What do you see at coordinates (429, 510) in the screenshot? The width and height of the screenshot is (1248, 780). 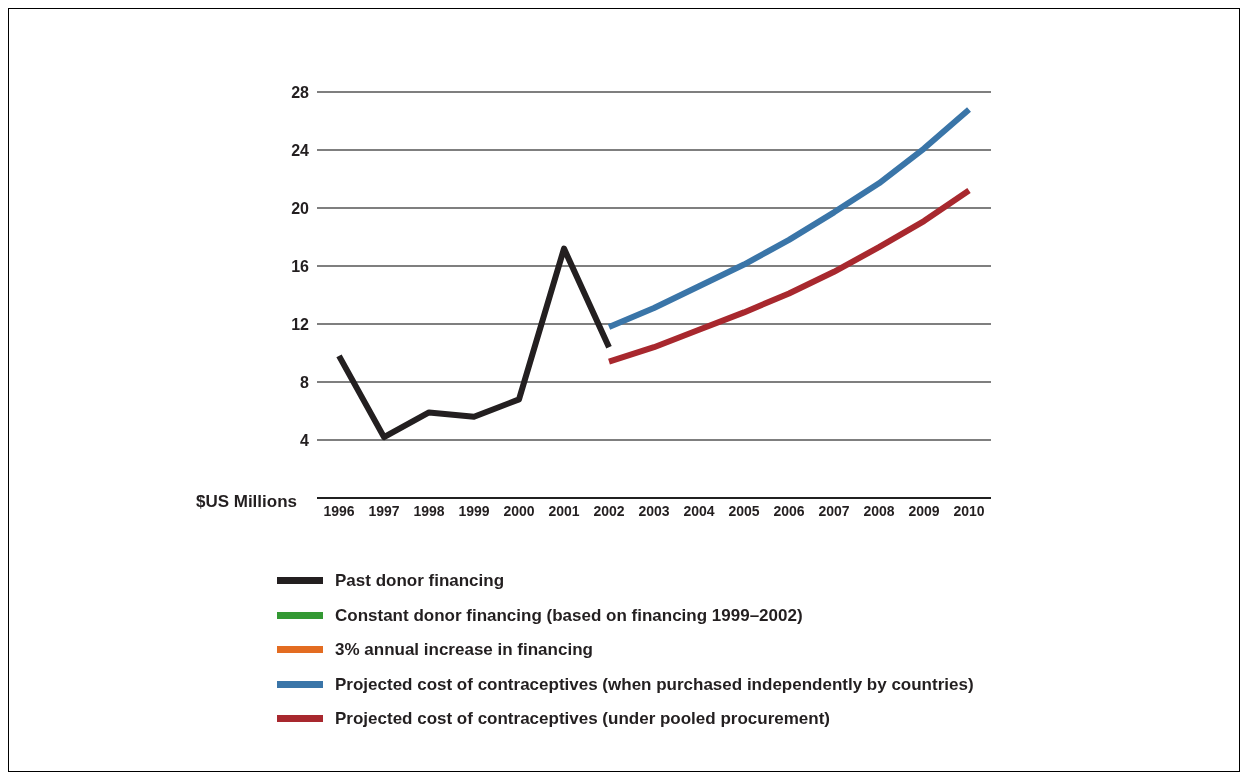 I see `x-tick-label: 1998` at bounding box center [429, 510].